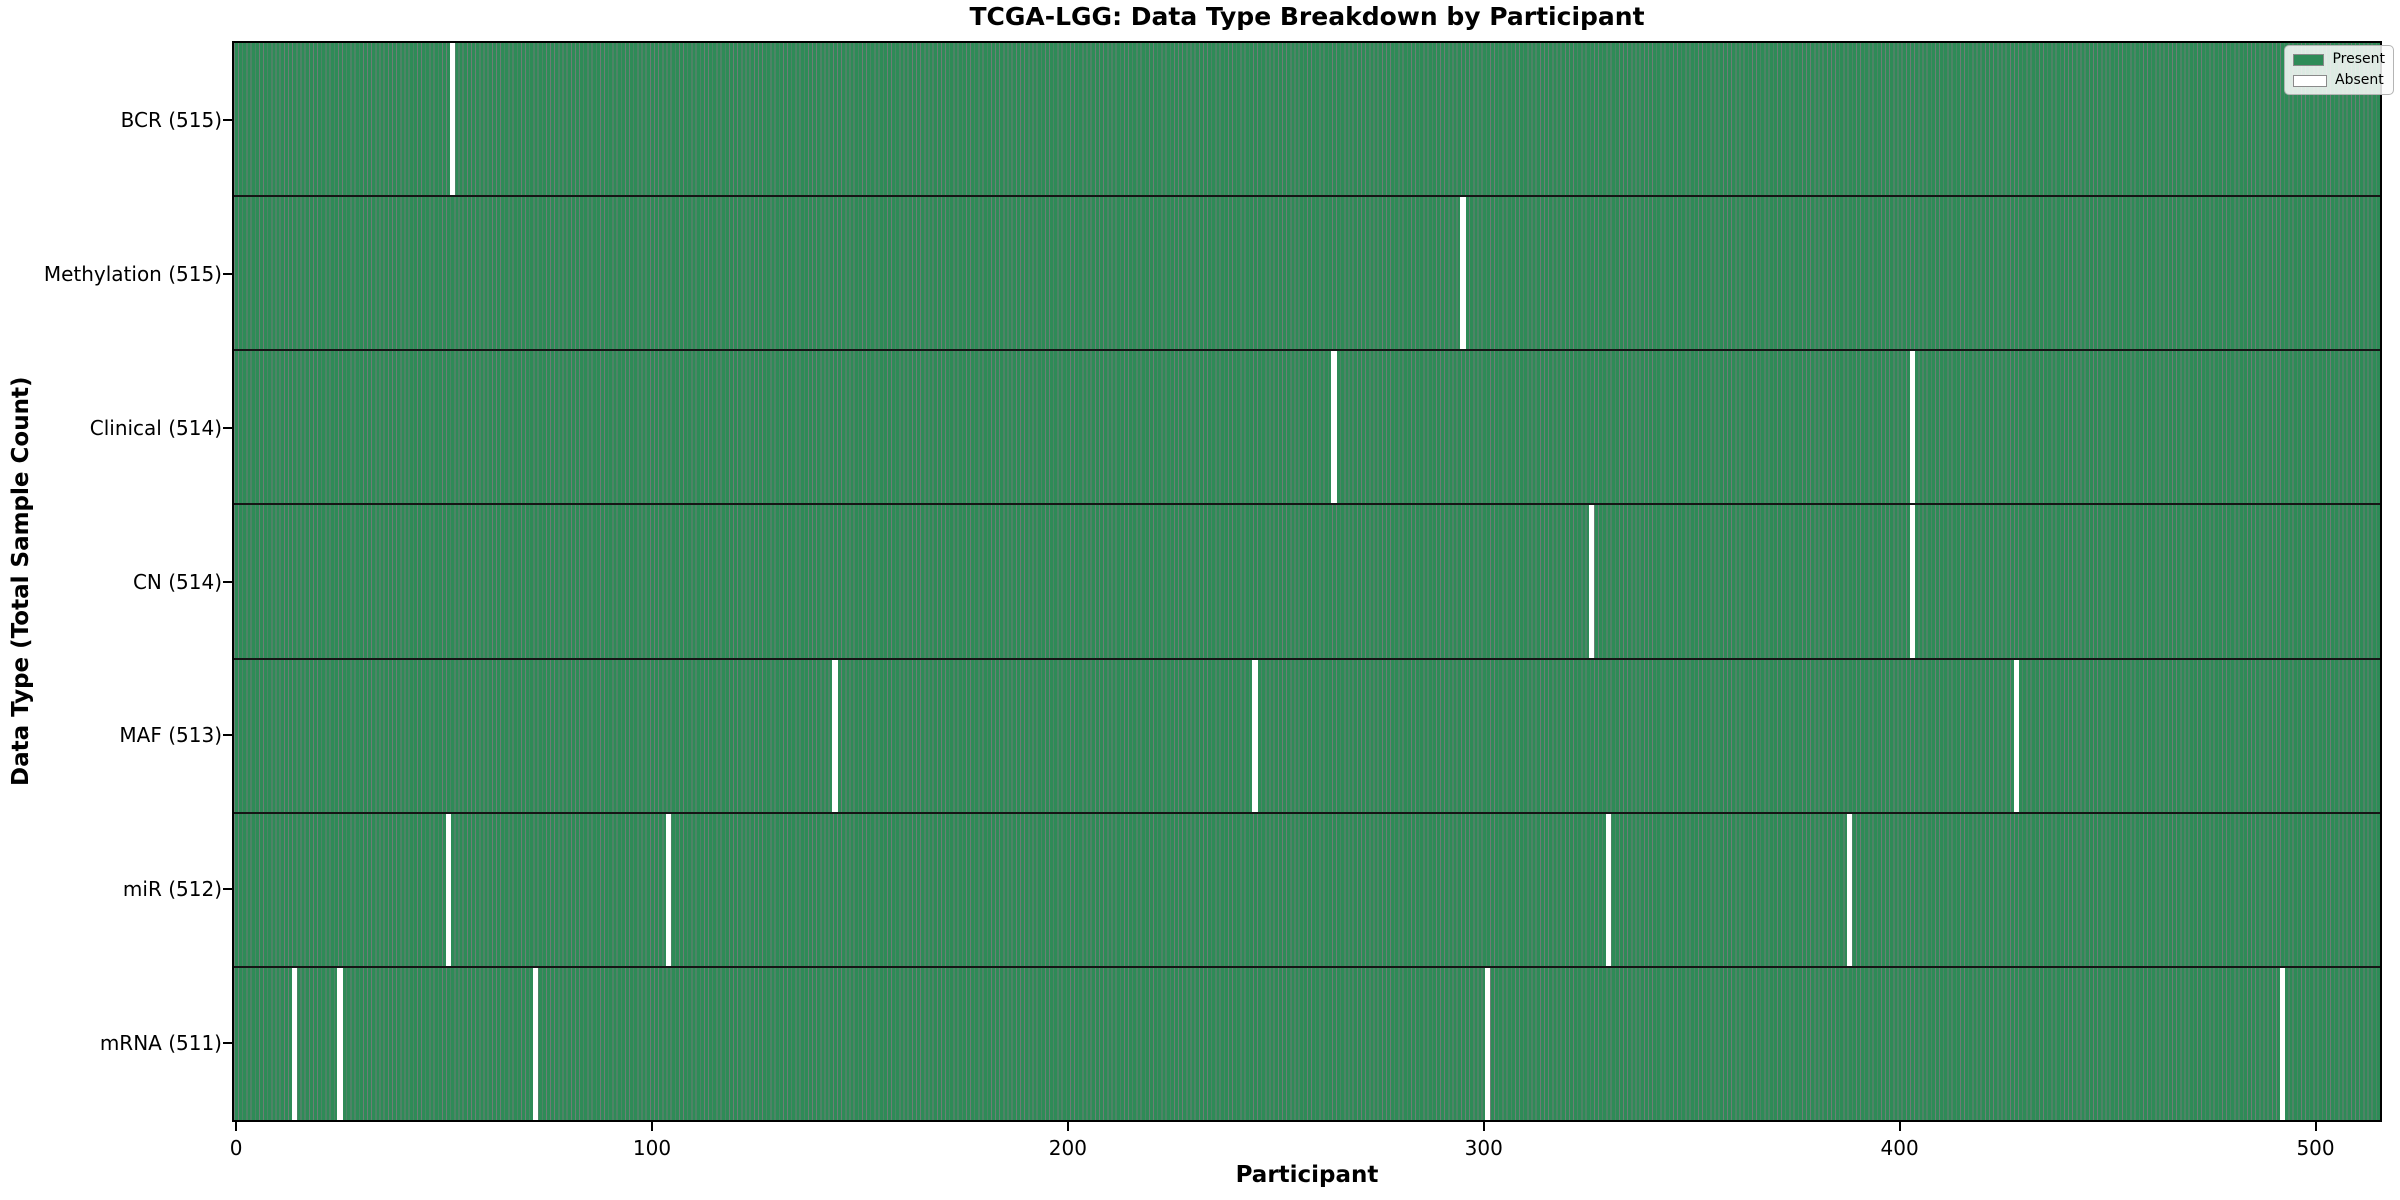  I want to click on legend-label-absent: Absent, so click(2359, 80).